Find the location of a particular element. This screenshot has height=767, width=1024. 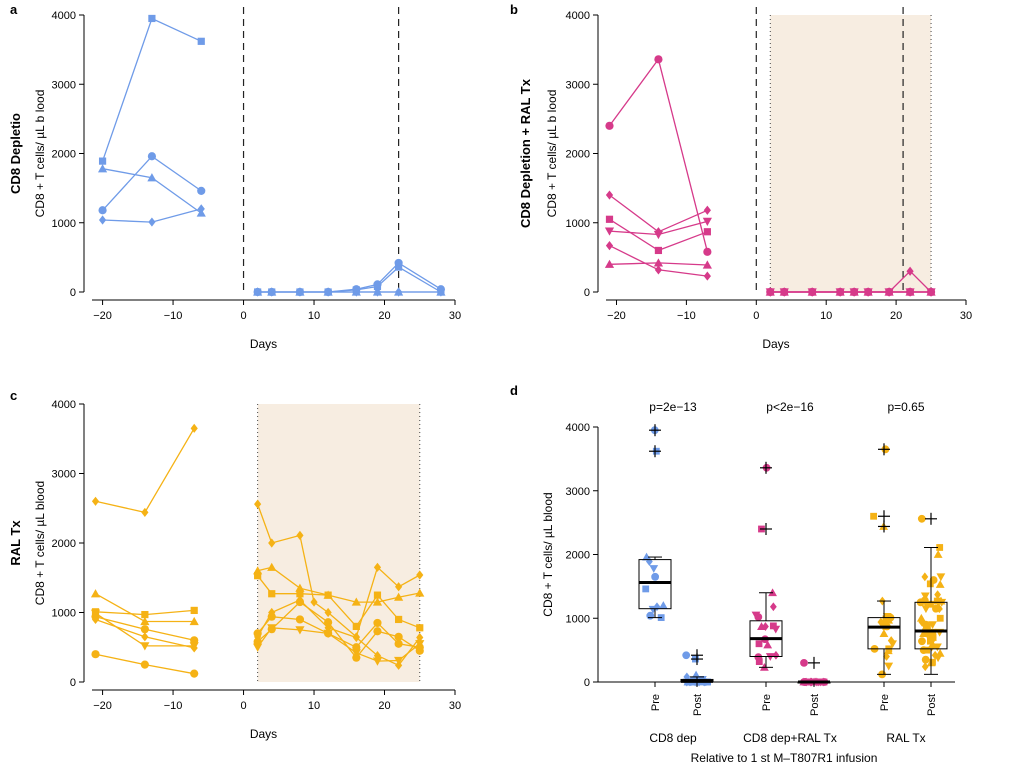

x-axis-label: Relative to 1 st M–T807R1 infusion is located at coordinates (784, 758).